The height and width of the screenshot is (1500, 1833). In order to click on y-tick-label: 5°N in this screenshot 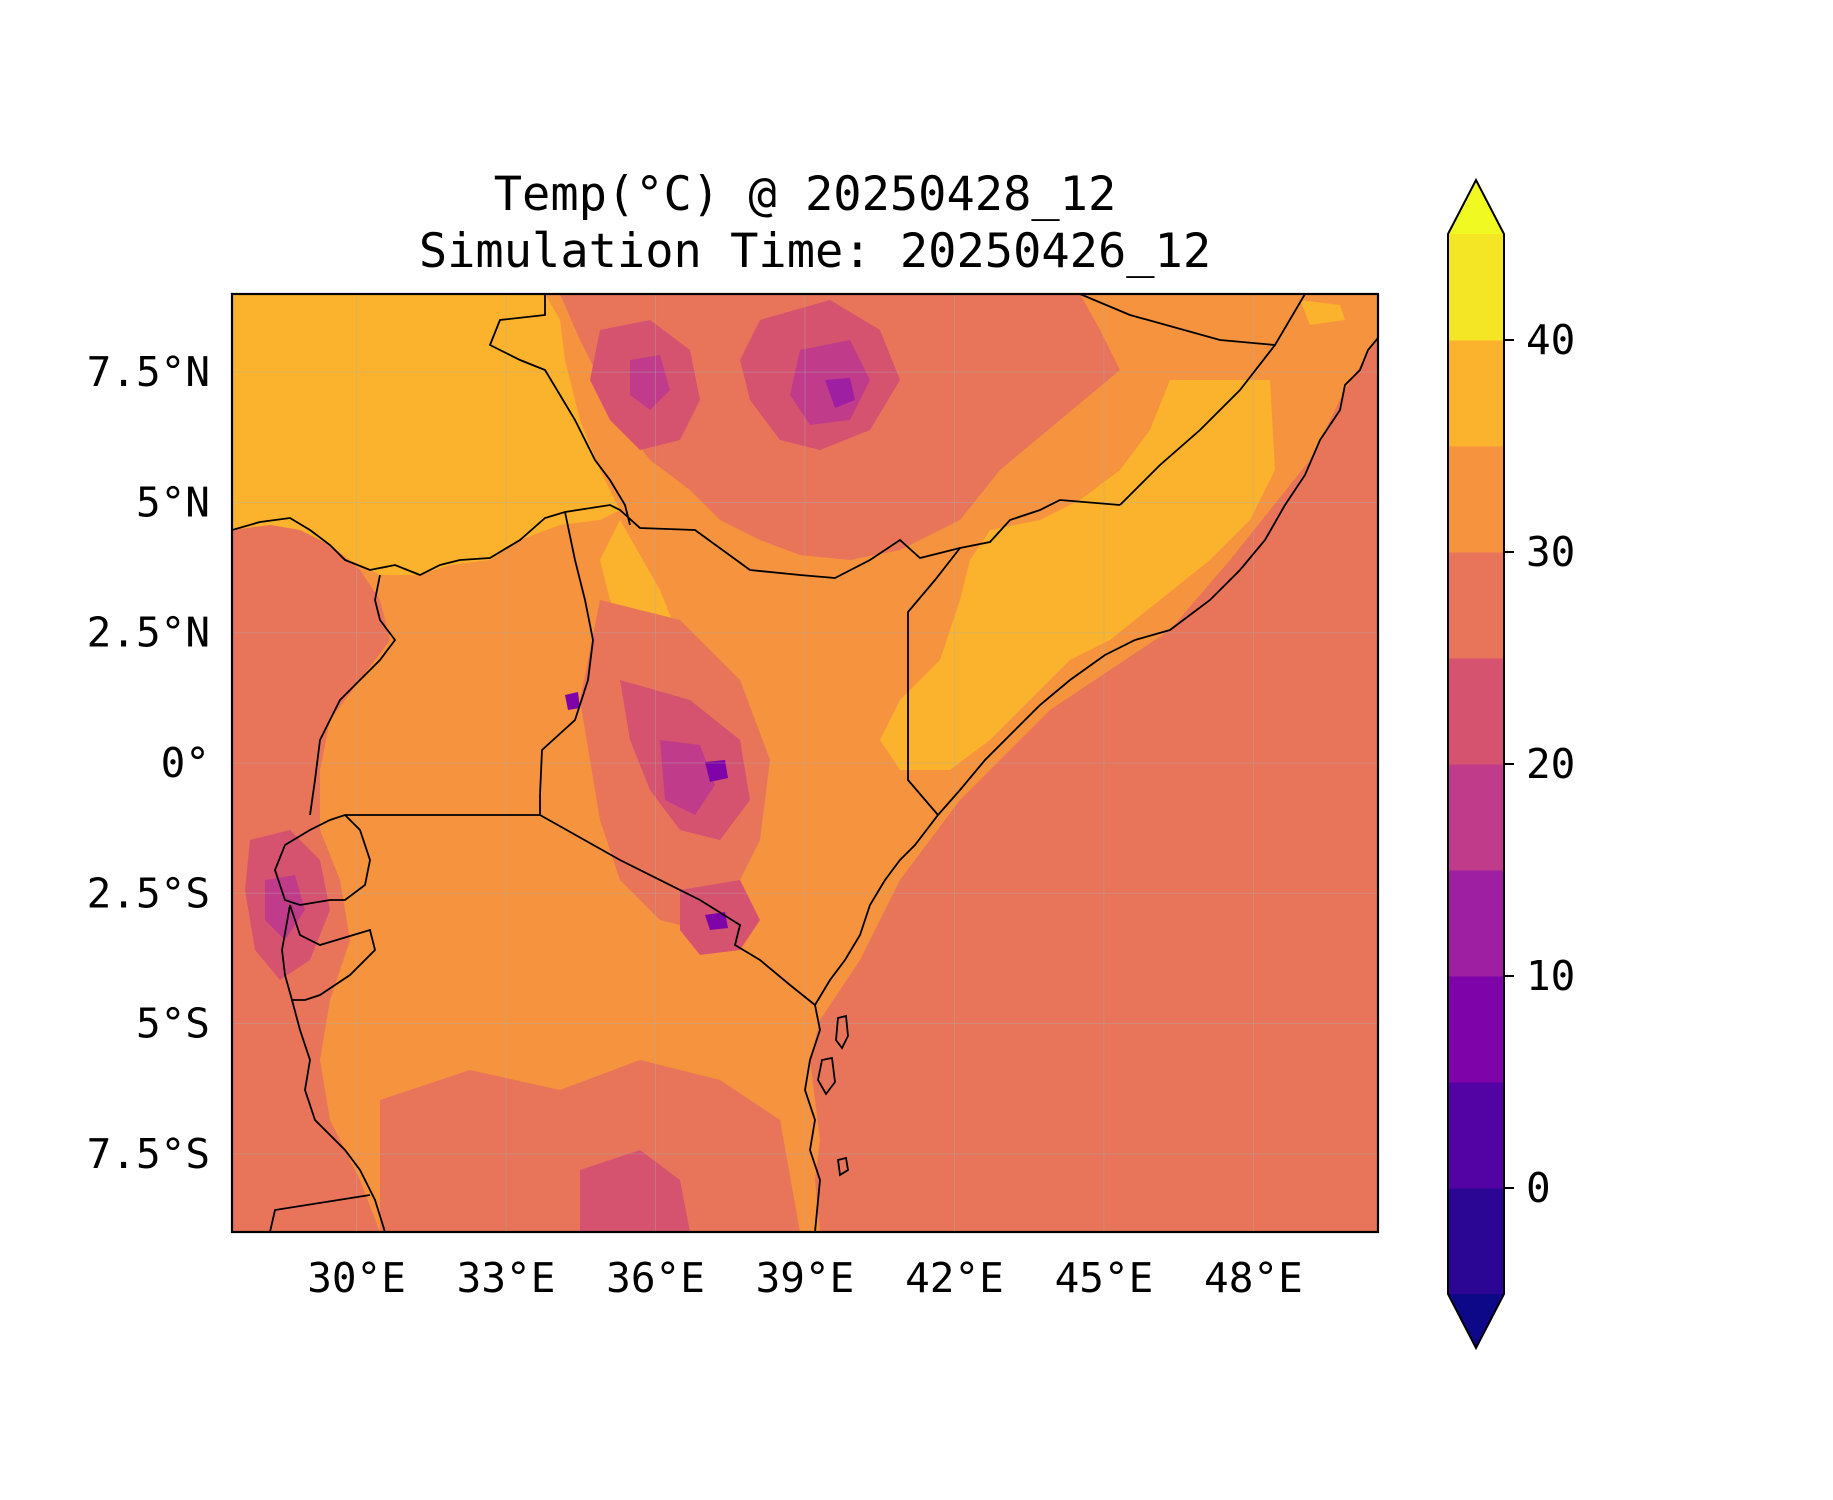, I will do `click(173, 502)`.